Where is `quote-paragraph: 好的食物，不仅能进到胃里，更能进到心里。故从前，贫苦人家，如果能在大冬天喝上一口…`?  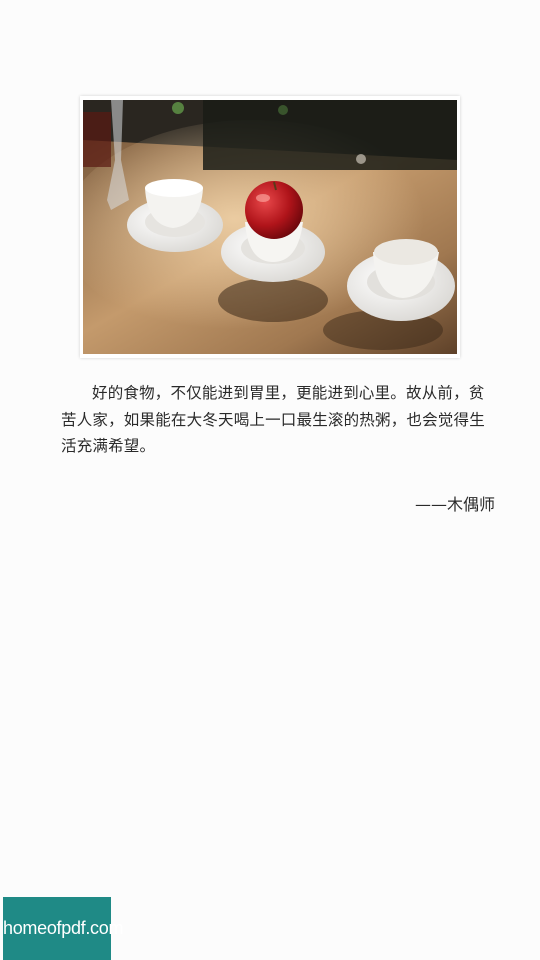
quote-paragraph: 好的食物，不仅能进到胃里，更能进到心里。故从前，贫苦人家，如果能在大冬天喝上一口… is located at coordinates (273, 419).